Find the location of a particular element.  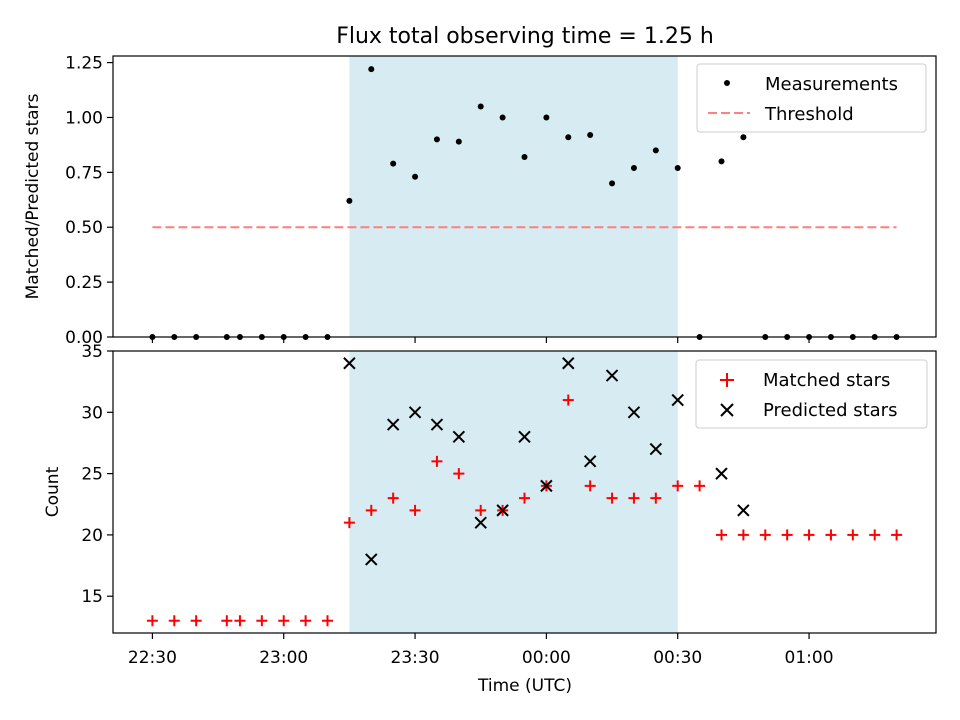

legend-matched-label: Matched stars is located at coordinates (826, 380).